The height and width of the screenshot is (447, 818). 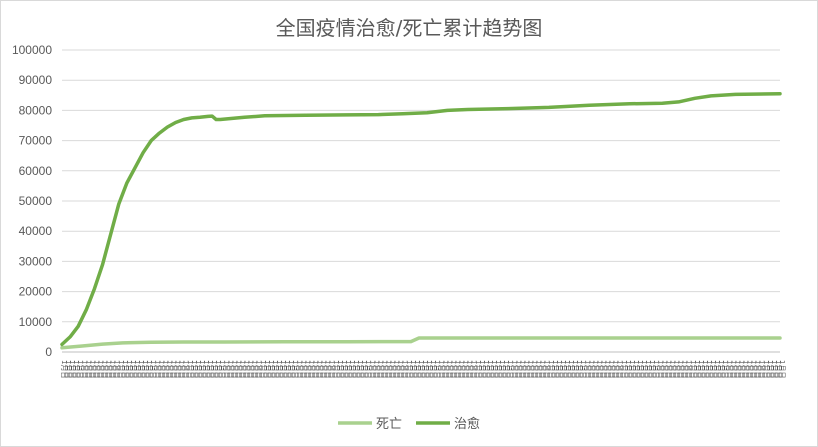 I want to click on legend-label: 死亡, so click(x=389, y=424).